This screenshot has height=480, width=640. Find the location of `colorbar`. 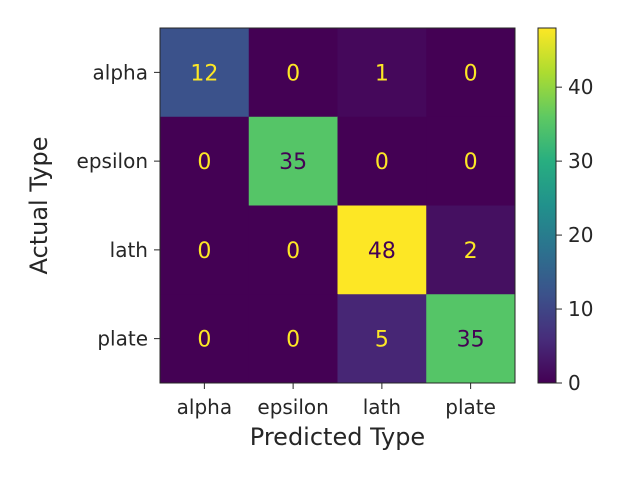

colorbar is located at coordinates (547, 205).